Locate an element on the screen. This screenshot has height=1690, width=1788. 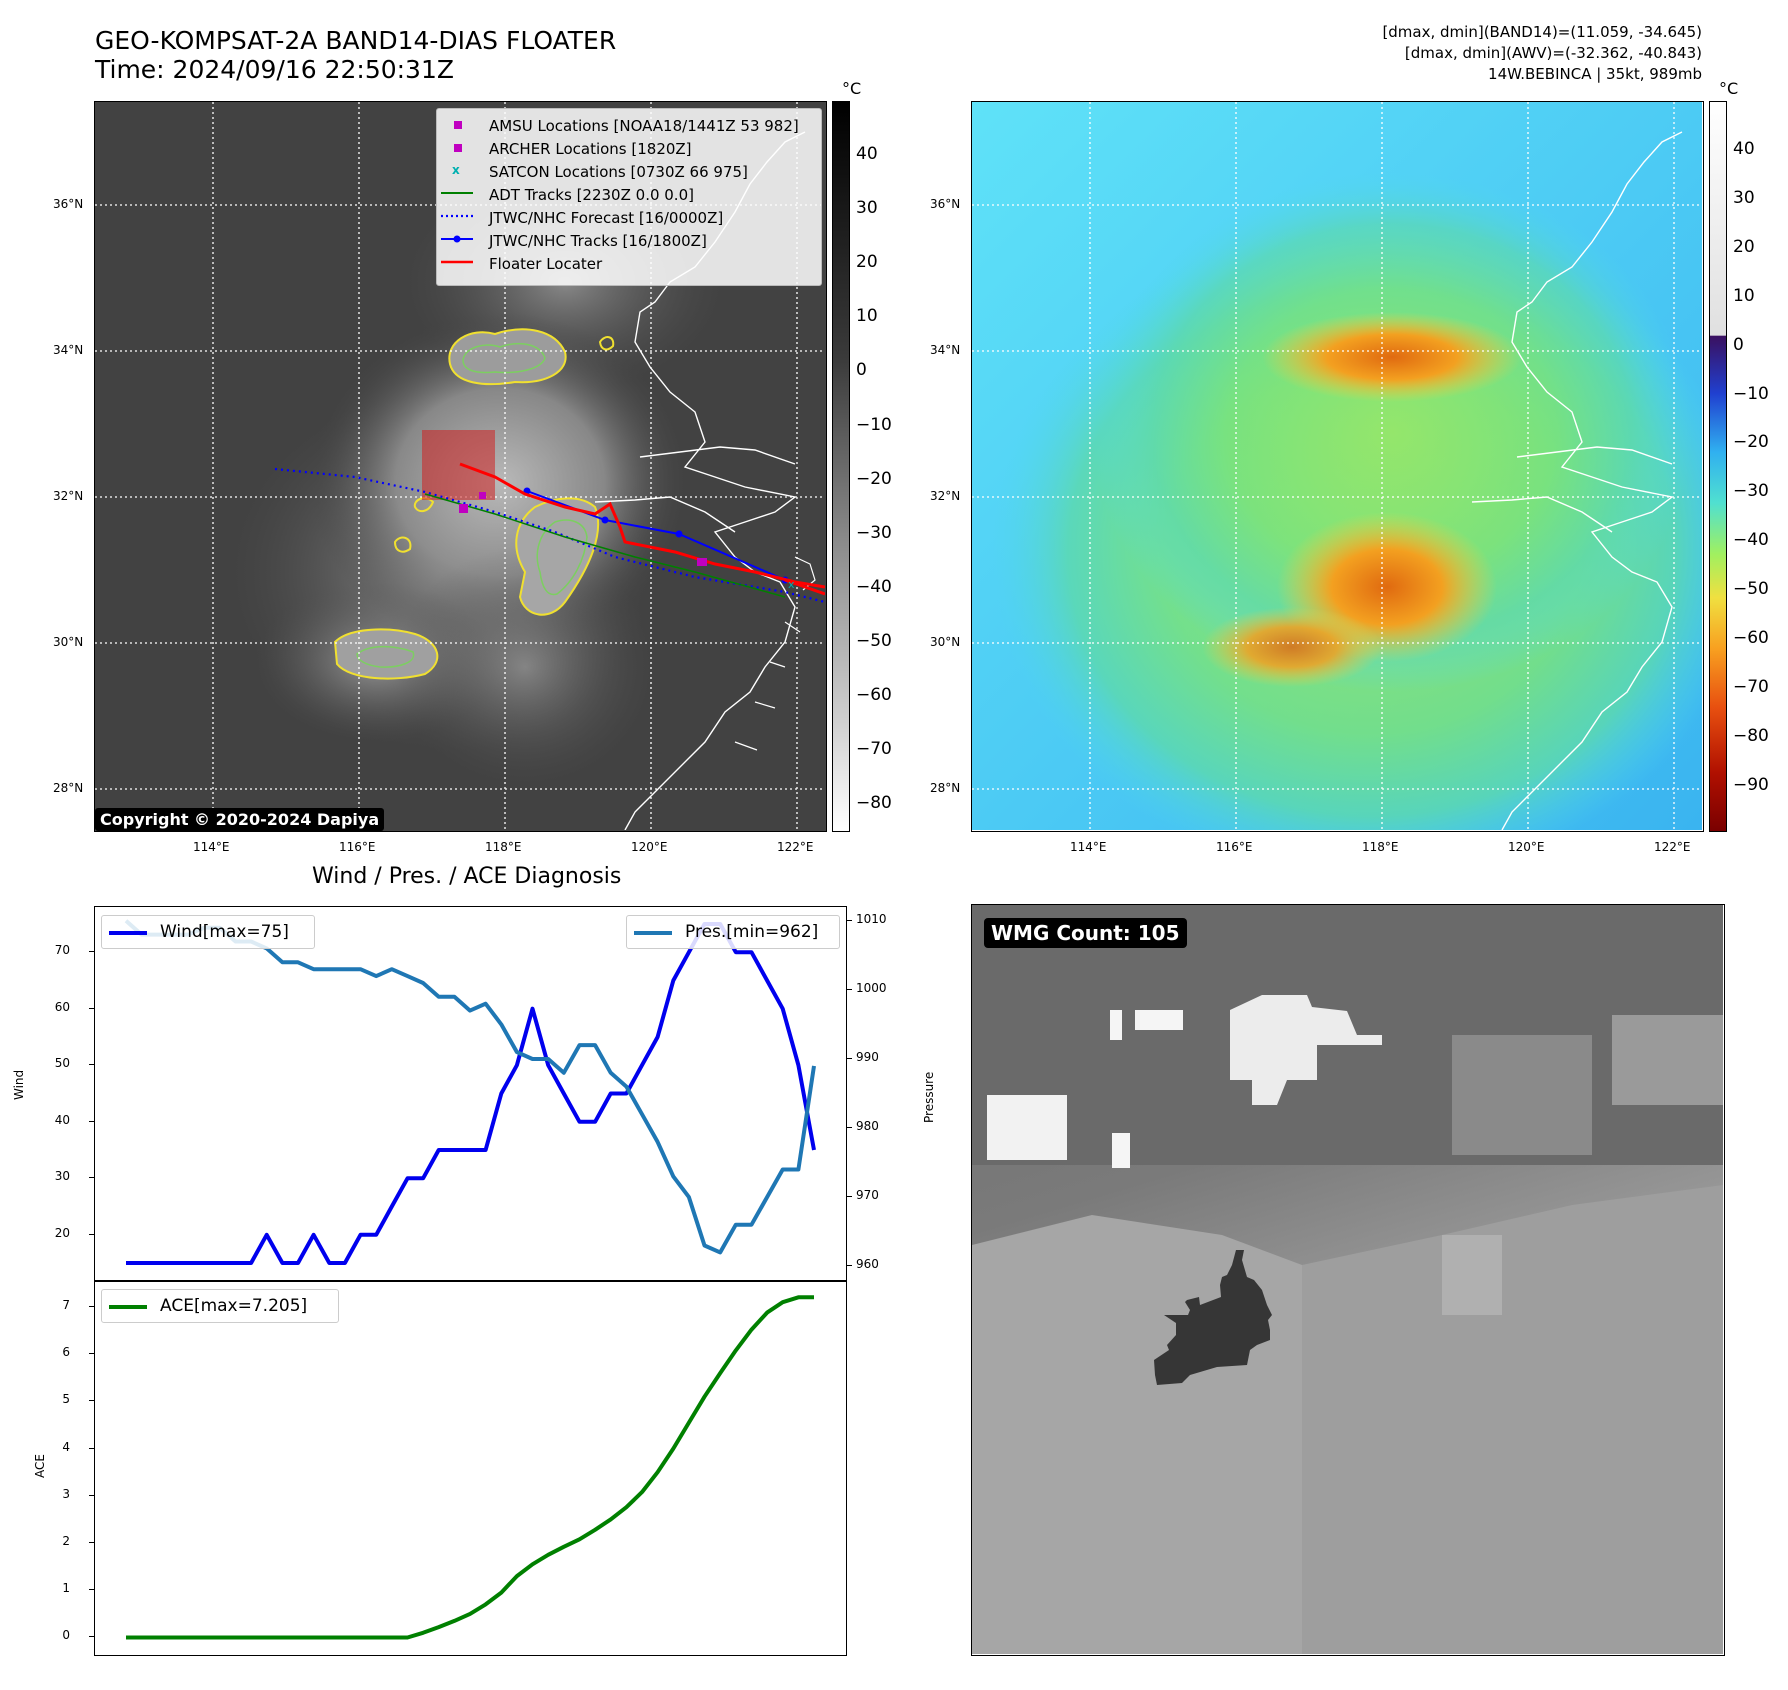
awv-colorbar-tick-label: −50 is located at coordinates (1751, 589).